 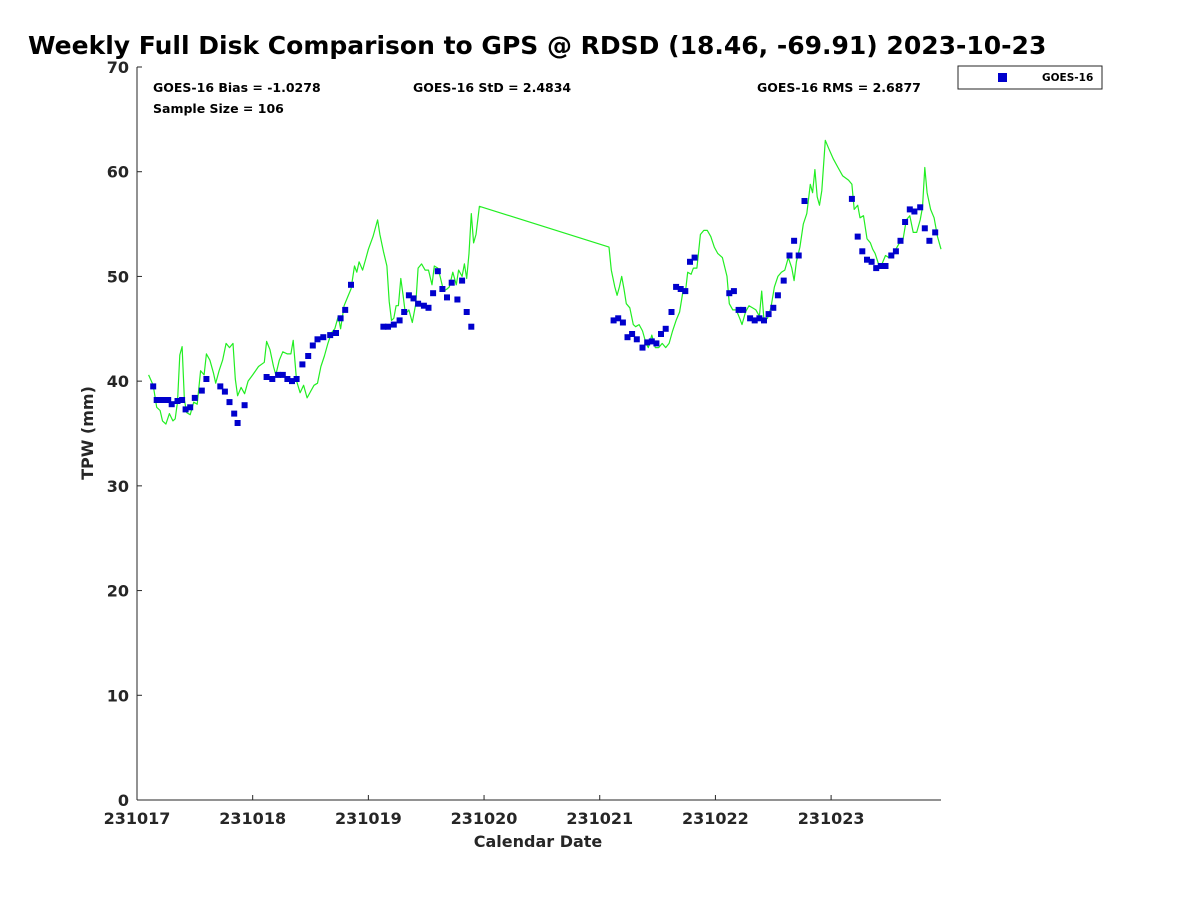 What do you see at coordinates (118, 695) in the screenshot?
I see `y-tick-label: 10` at bounding box center [118, 695].